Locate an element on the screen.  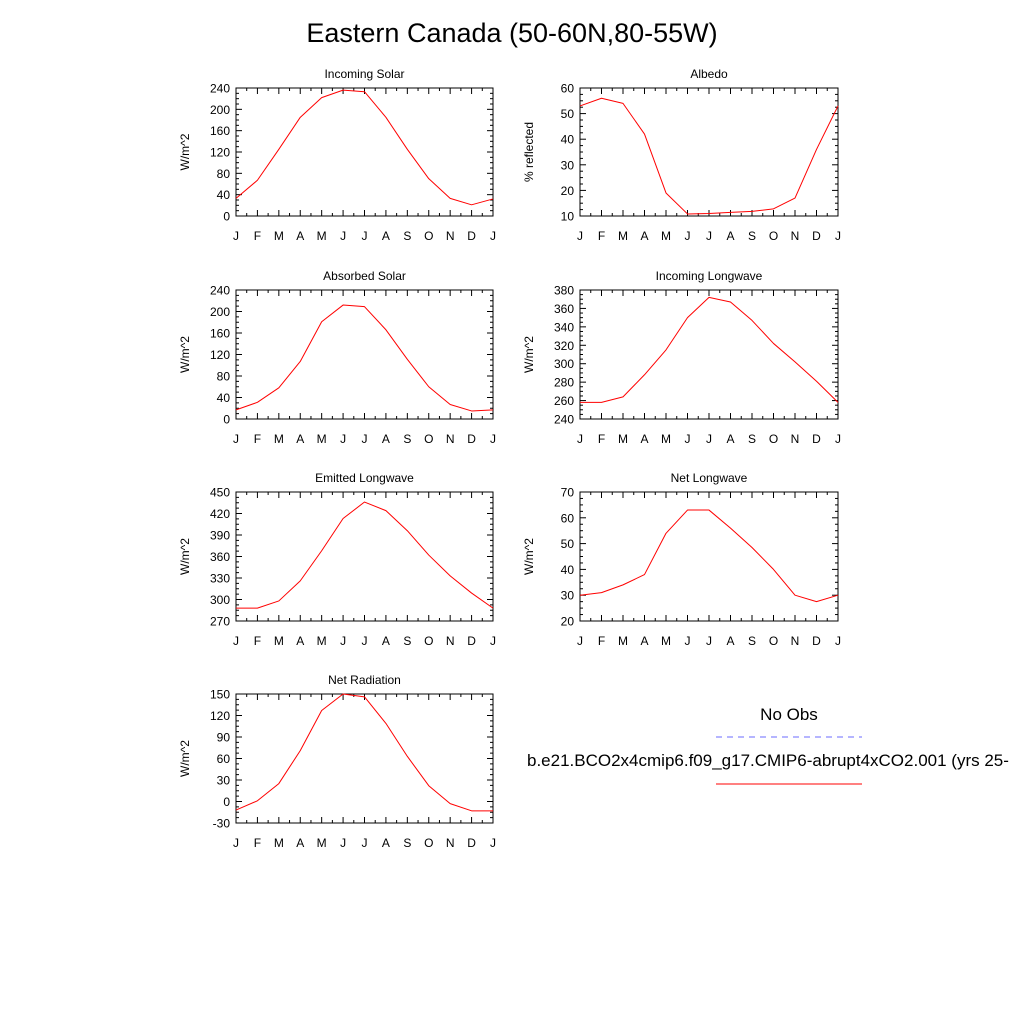
y-tick-label: 390 is located at coordinates (220, 536).